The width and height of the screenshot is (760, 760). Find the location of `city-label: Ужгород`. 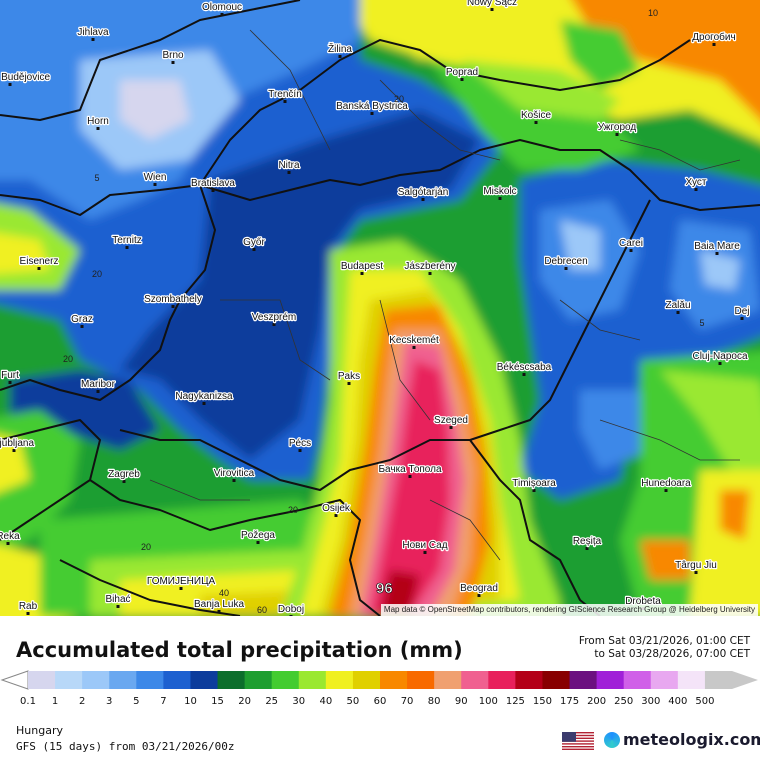

city-label: Ужгород is located at coordinates (617, 127).